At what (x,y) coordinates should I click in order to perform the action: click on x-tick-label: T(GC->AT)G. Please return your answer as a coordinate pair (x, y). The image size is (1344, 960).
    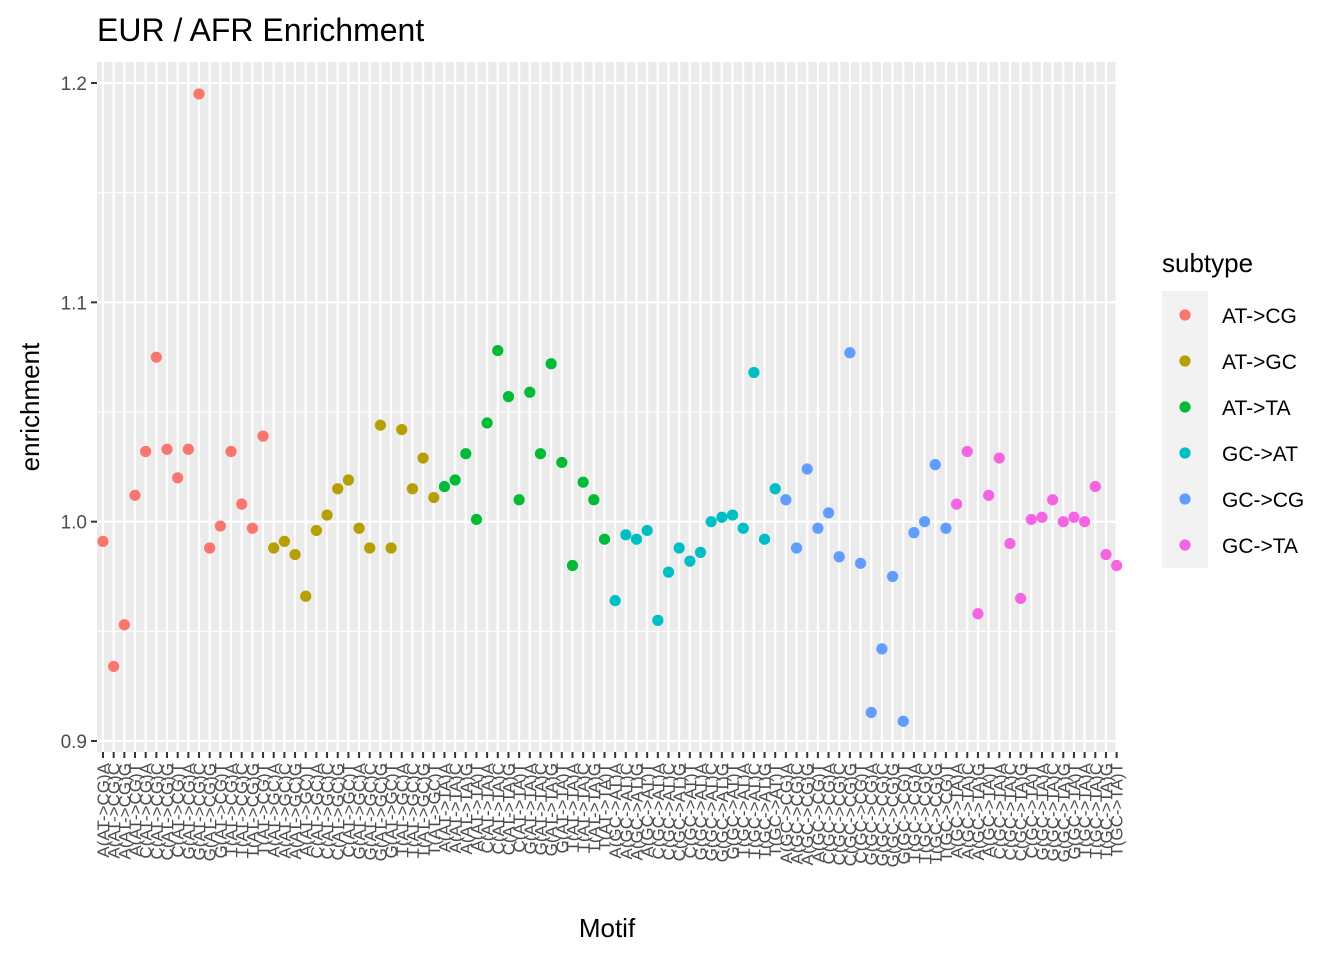
    Looking at the image, I should click on (765, 811).